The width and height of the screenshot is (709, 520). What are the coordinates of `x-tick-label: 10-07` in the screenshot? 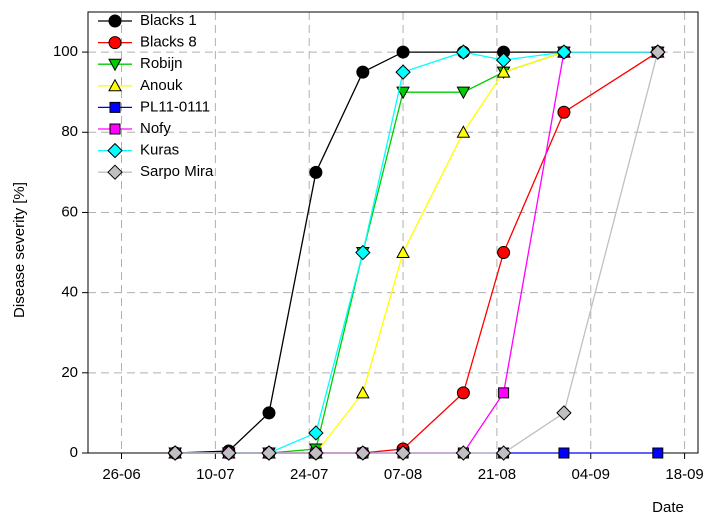 It's located at (215, 474).